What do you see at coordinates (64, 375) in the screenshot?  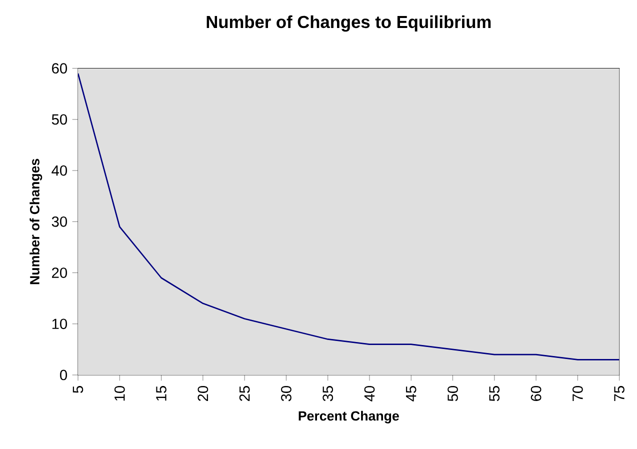 I see `y-tick-label: 0` at bounding box center [64, 375].